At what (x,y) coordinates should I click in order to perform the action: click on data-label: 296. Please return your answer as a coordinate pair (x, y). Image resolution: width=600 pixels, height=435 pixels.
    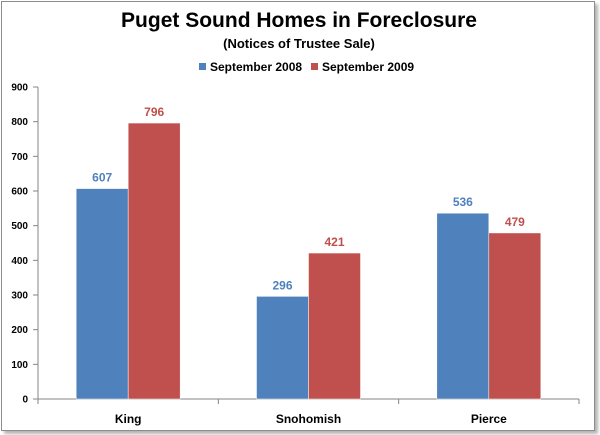
    Looking at the image, I should click on (282, 285).